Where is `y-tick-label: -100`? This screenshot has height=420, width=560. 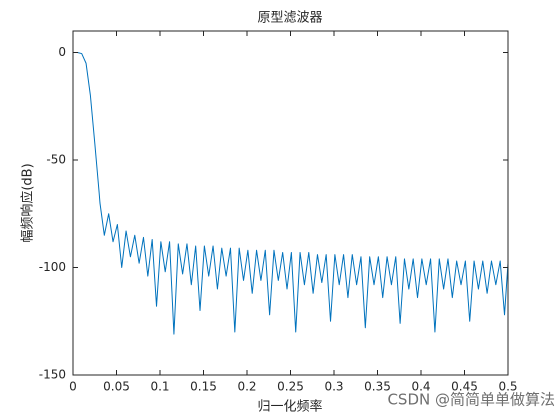 y-tick-label: -100 is located at coordinates (52, 267).